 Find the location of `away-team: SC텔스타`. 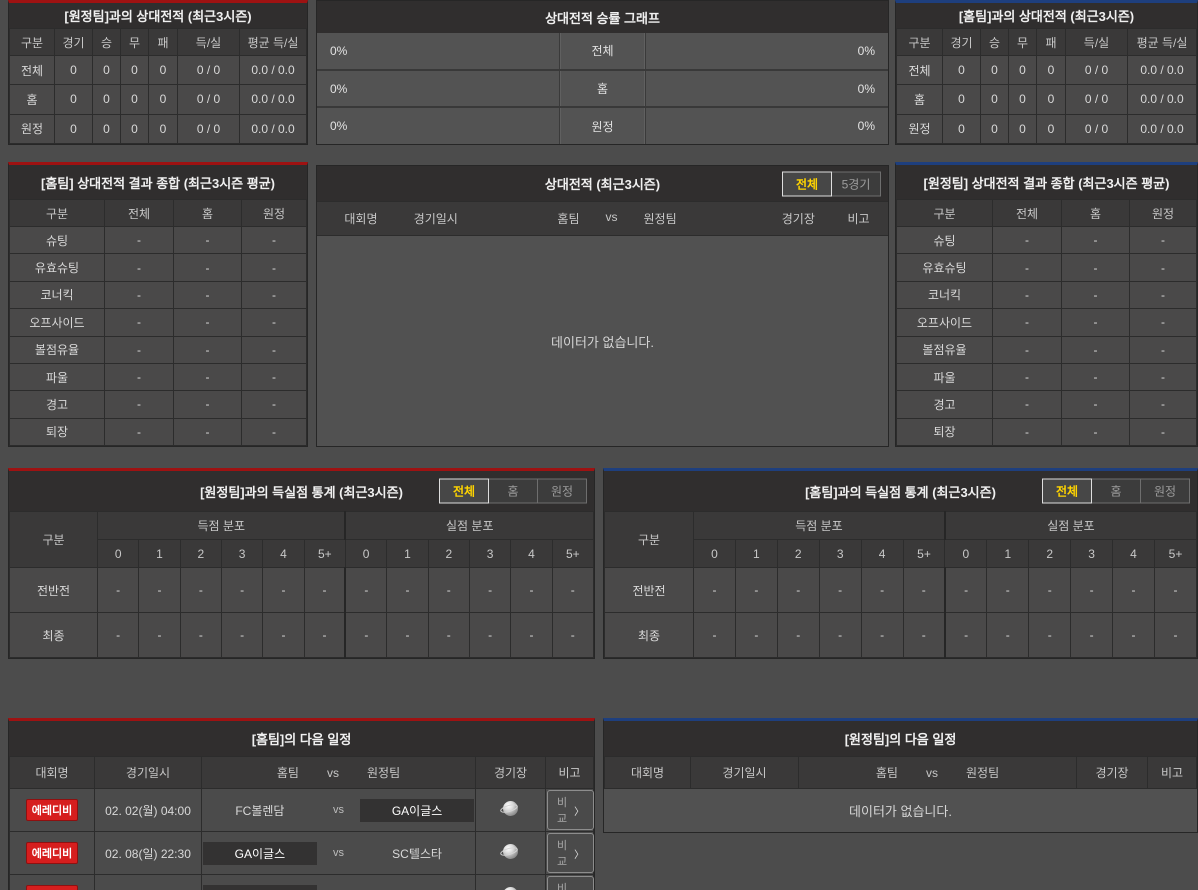

away-team: SC텔스타 is located at coordinates (417, 853).